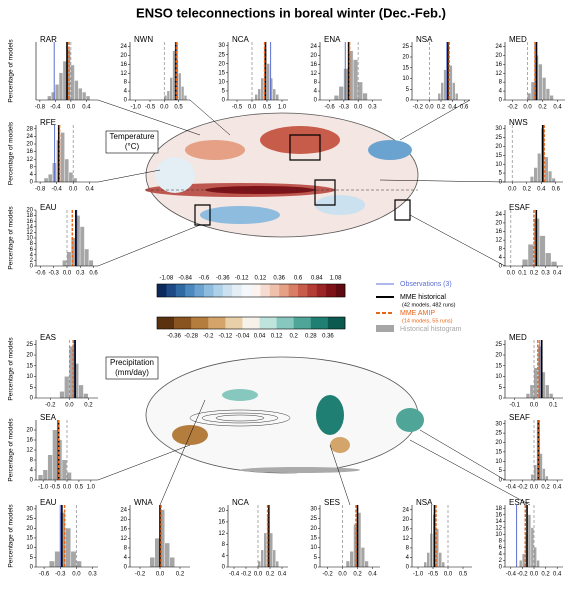 The height and width of the screenshot is (600, 583). What do you see at coordinates (313, 548) in the screenshot?
I see `y-tick-label: 10` at bounding box center [313, 548].